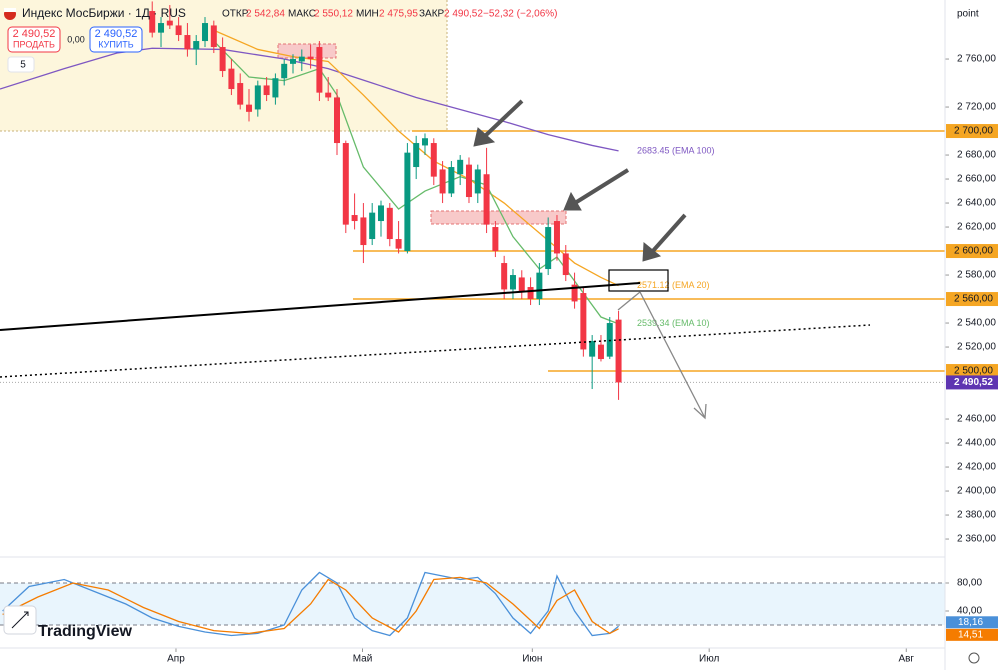 Image resolution: width=1000 pixels, height=670 pixels. Describe the element at coordinates (976, 203) in the screenshot. I see `y-tick-label: 2 640,00` at that location.